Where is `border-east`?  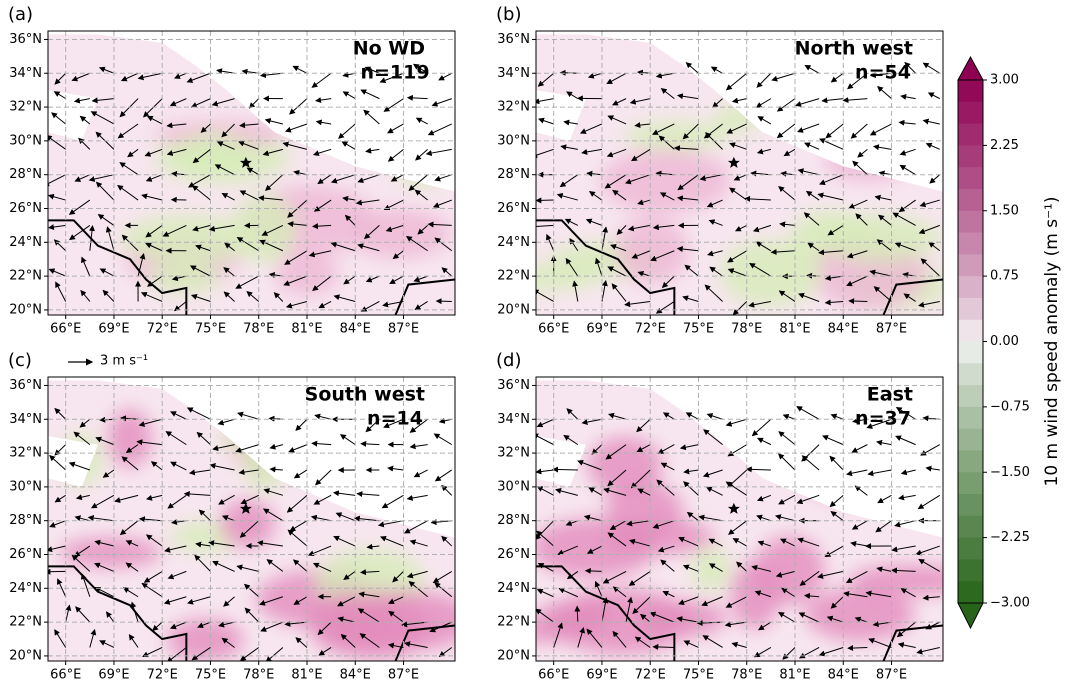
border-east is located at coordinates (424, 296).